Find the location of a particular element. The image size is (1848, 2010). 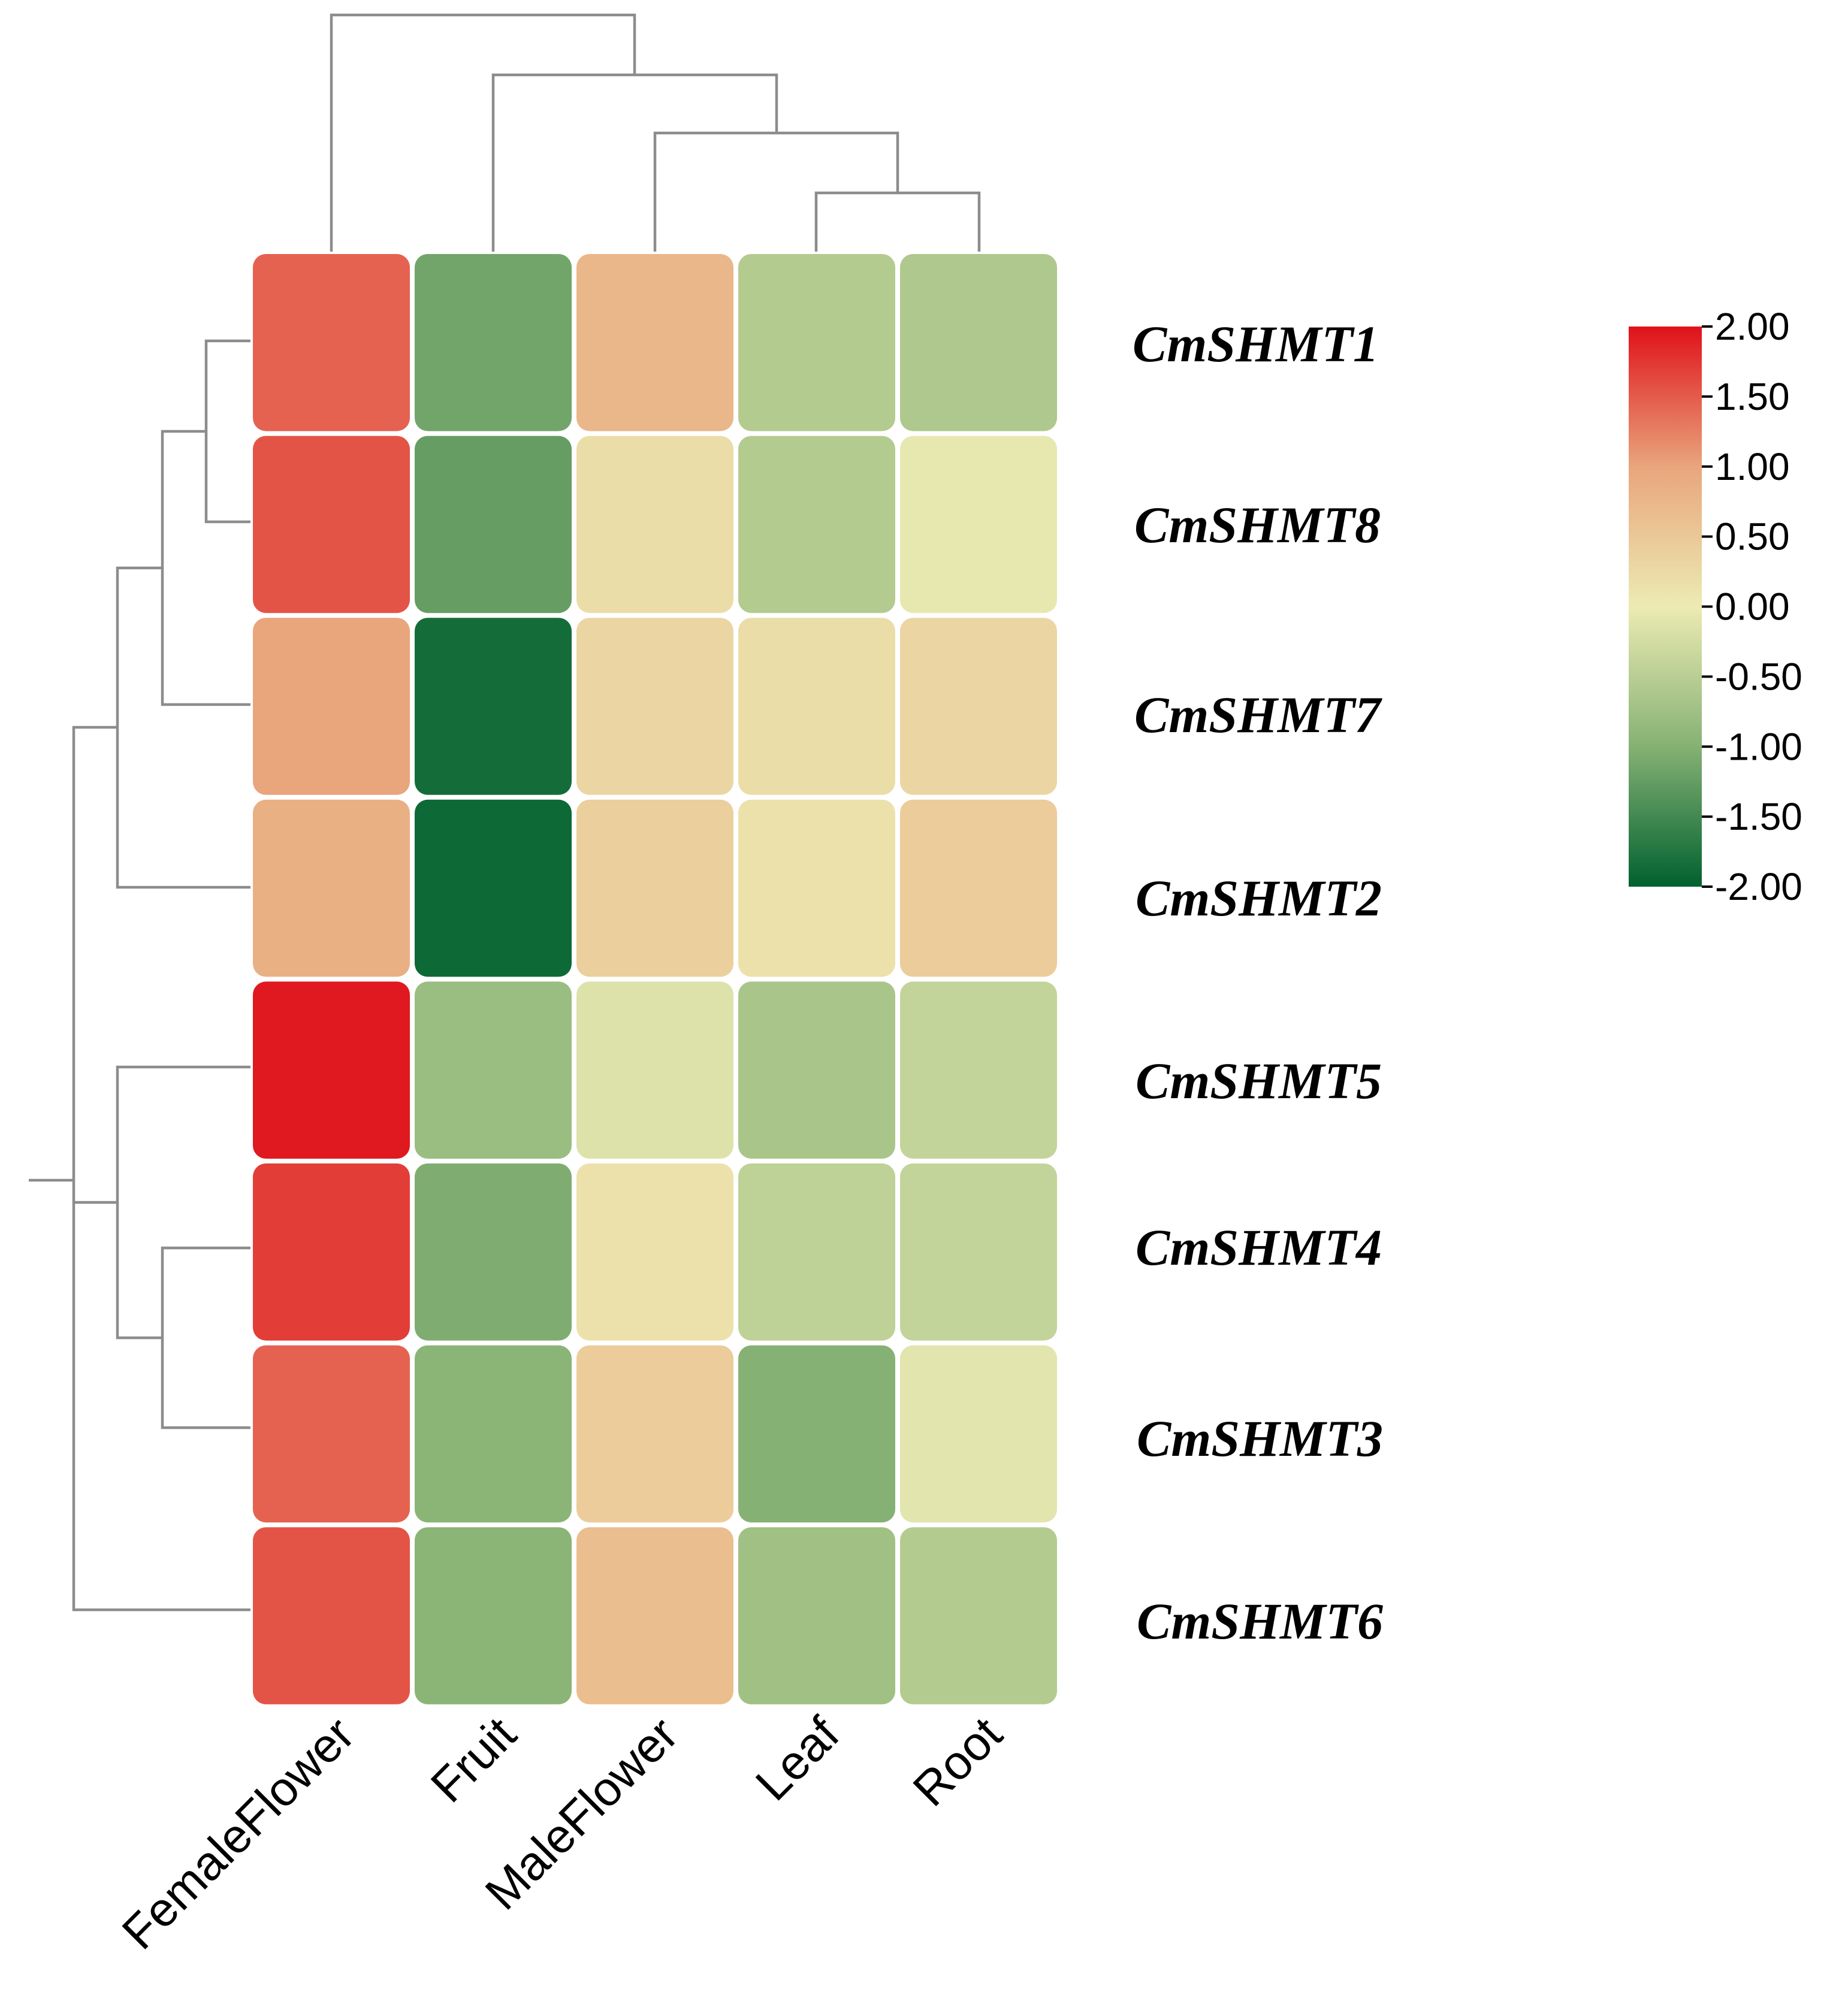

heatmap-cell-cmshmt1-fruit is located at coordinates (493, 342).